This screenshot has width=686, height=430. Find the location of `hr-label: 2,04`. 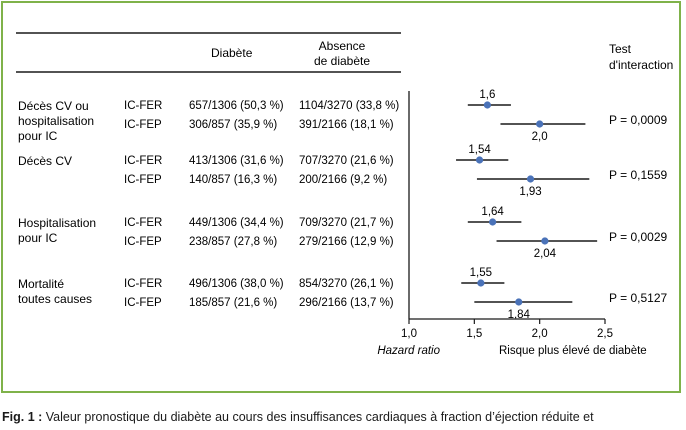

hr-label: 2,04 is located at coordinates (545, 254).